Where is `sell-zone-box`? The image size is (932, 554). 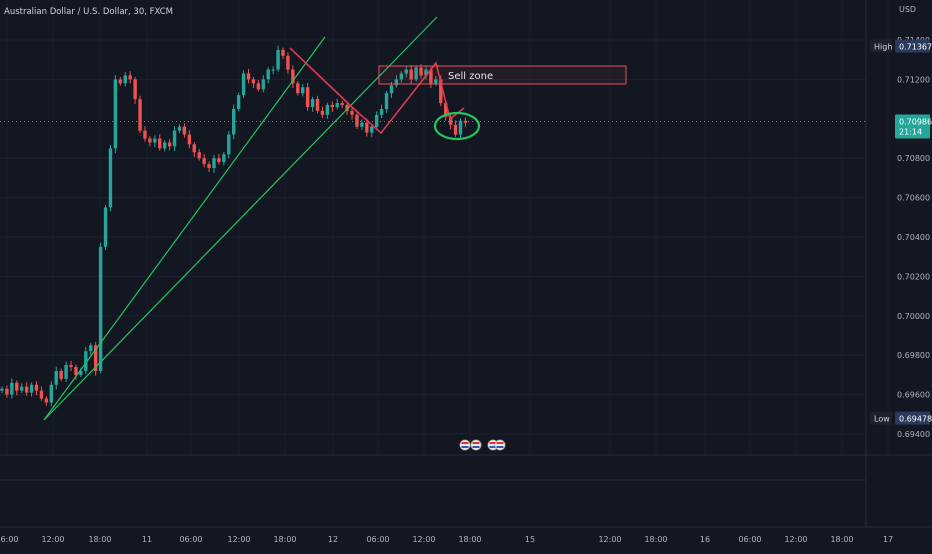 sell-zone-box is located at coordinates (502, 75).